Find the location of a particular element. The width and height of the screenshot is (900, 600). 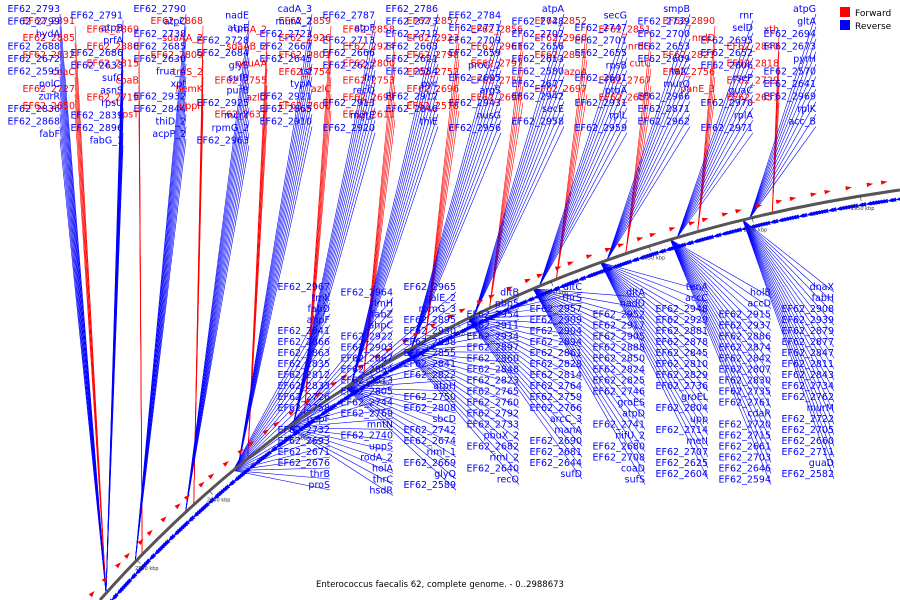

reverse-gene-label: atpB is located at coordinates (112, 28).